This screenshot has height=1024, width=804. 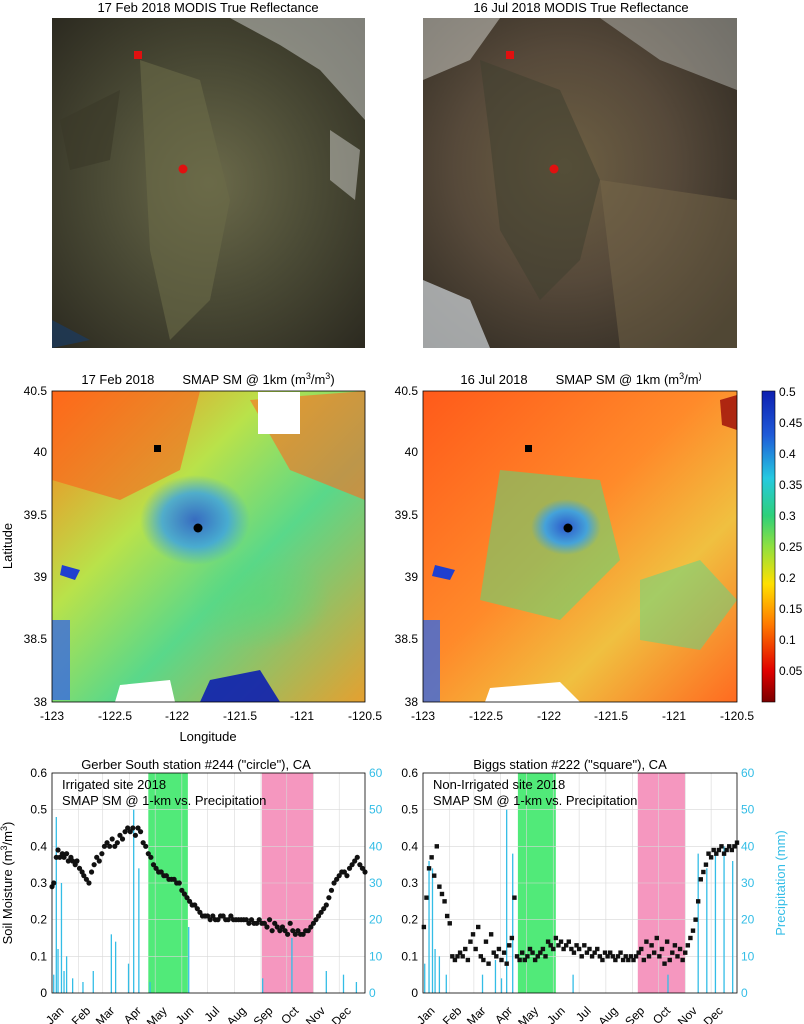 I want to click on right-tick-label: 40, so click(x=748, y=846).